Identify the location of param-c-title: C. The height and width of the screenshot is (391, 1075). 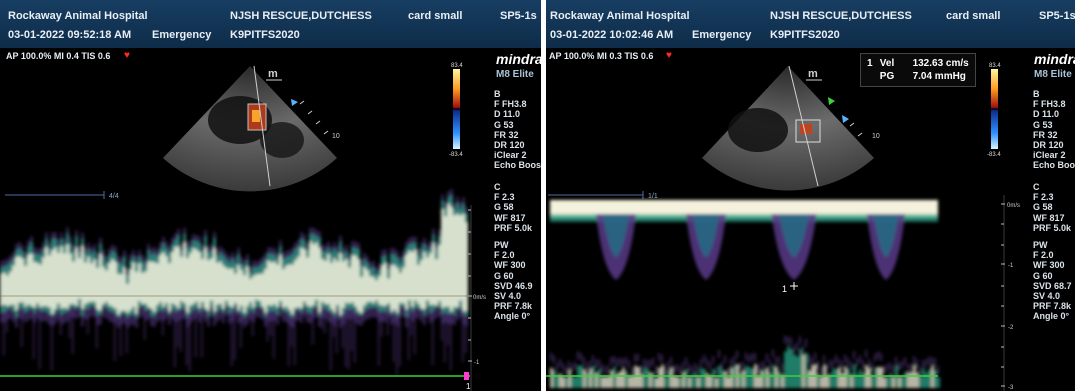
(1036, 187).